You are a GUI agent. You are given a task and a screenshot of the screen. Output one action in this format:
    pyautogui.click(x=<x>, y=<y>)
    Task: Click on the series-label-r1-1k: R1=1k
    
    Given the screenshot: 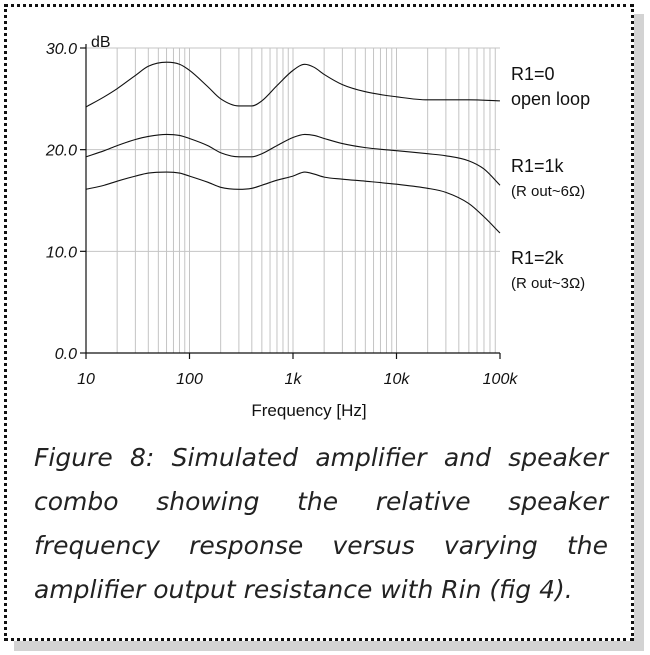 What is the action you would take?
    pyautogui.click(x=538, y=166)
    